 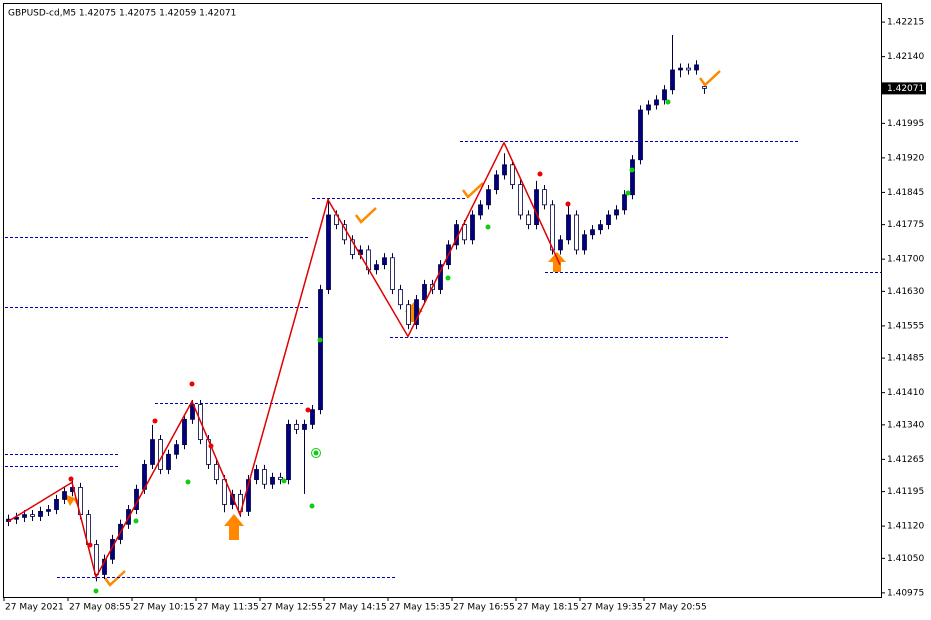 I want to click on up-arrow, so click(x=234, y=527).